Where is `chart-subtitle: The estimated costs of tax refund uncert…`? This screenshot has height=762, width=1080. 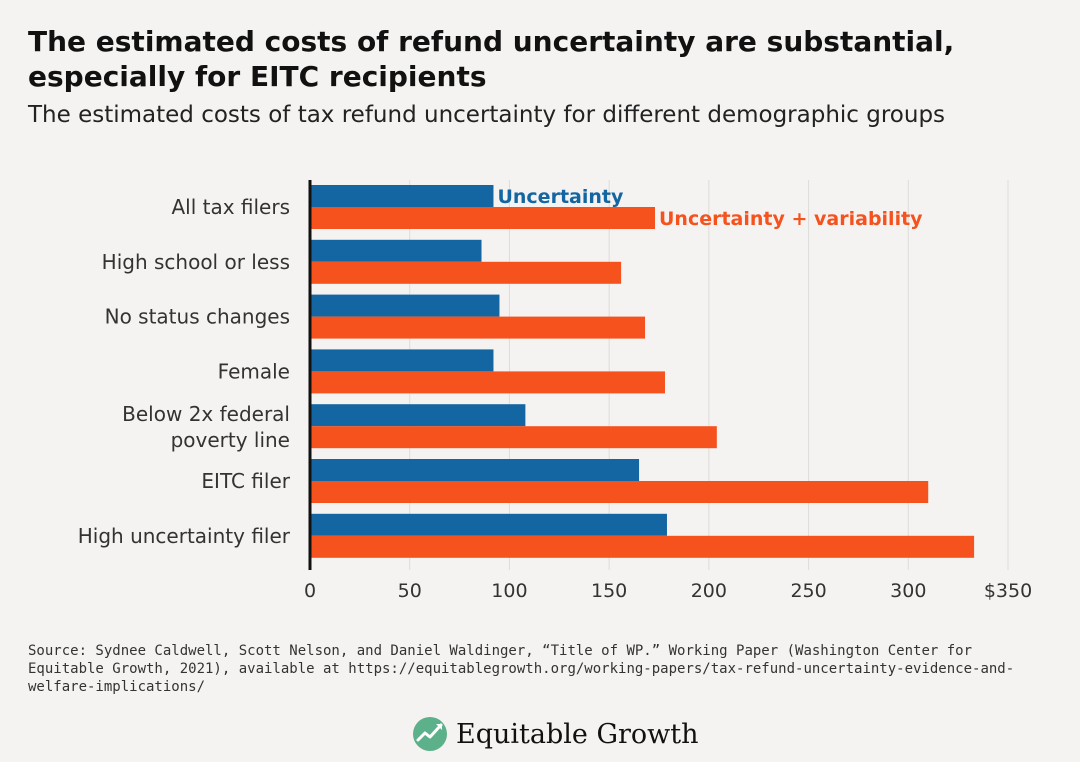
chart-subtitle: The estimated costs of tax refund uncert… is located at coordinates (487, 115).